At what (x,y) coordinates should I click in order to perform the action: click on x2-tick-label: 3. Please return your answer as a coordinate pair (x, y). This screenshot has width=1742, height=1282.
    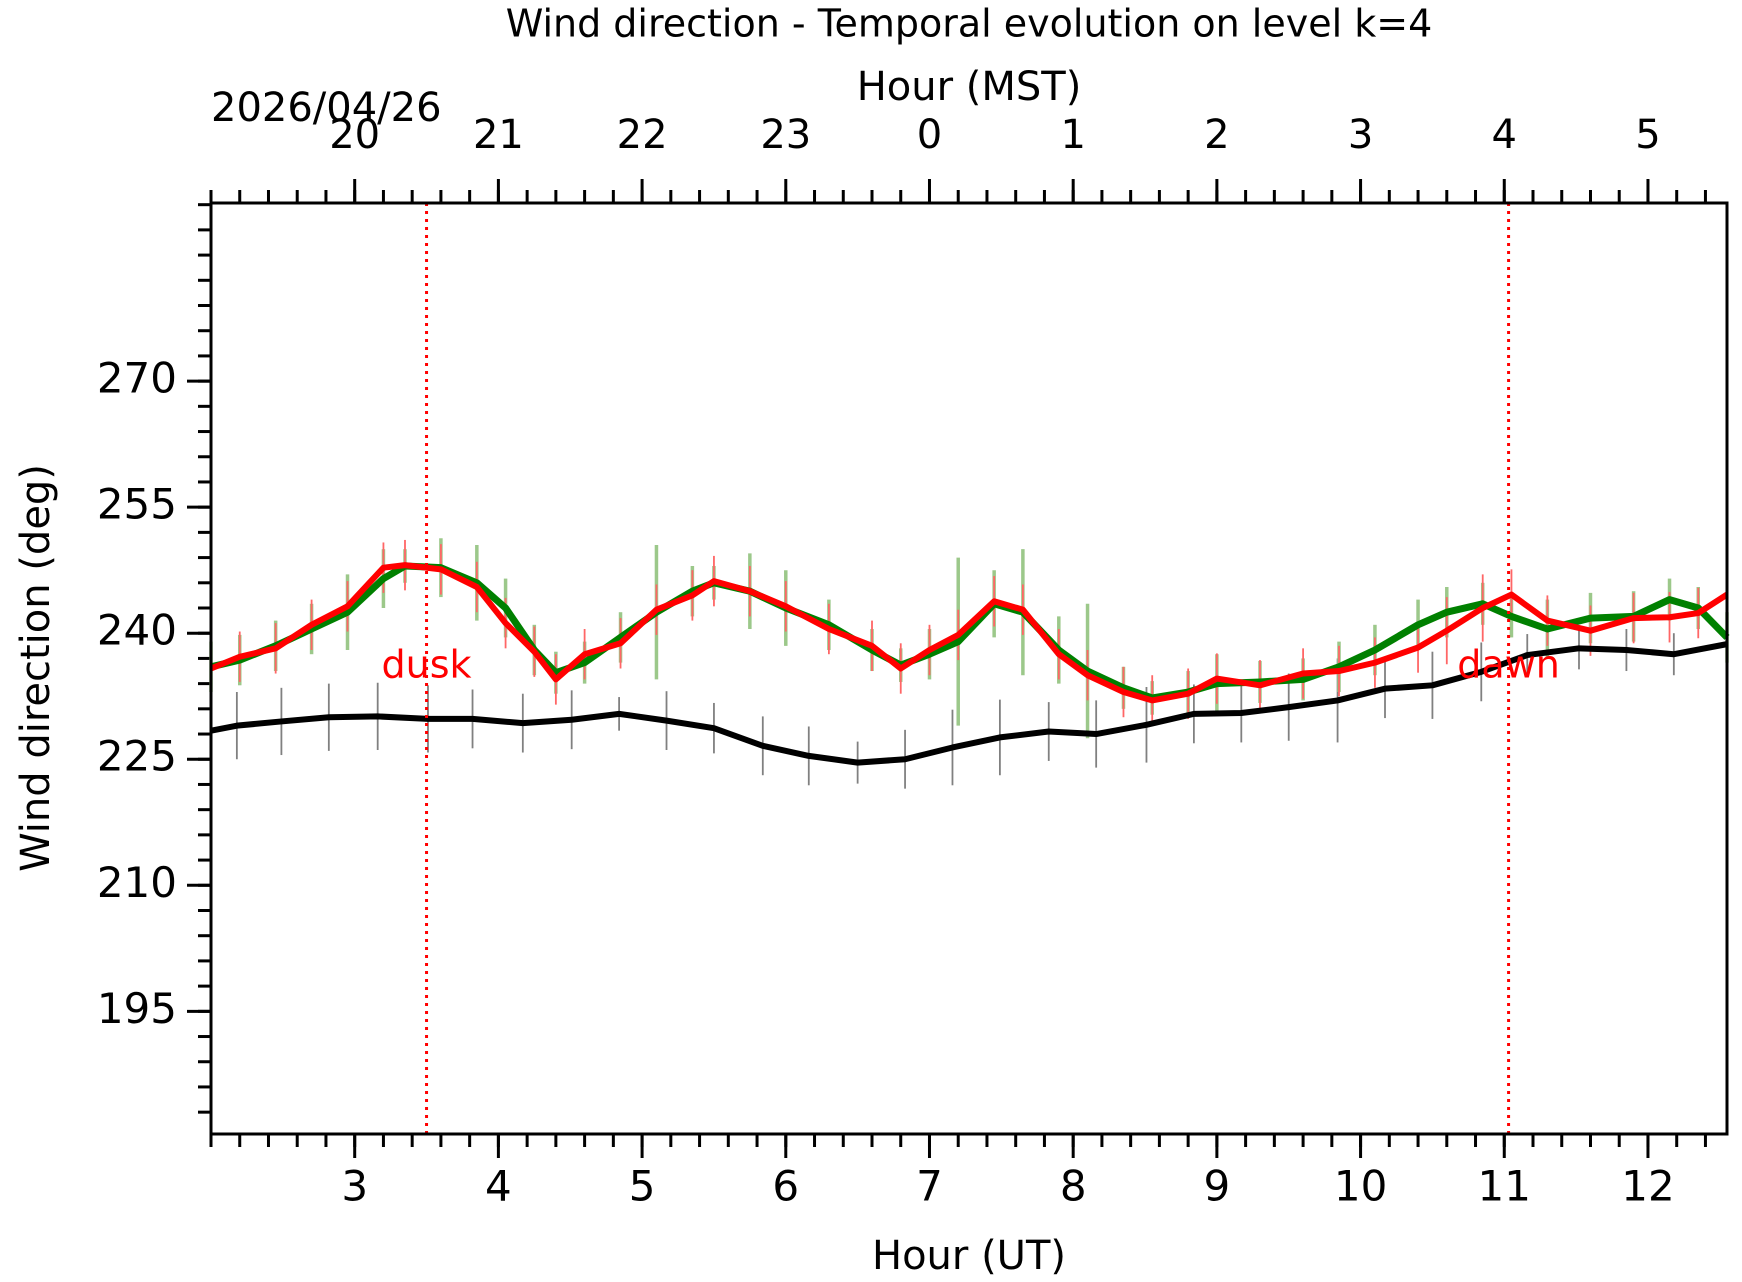
    Looking at the image, I should click on (1360, 135).